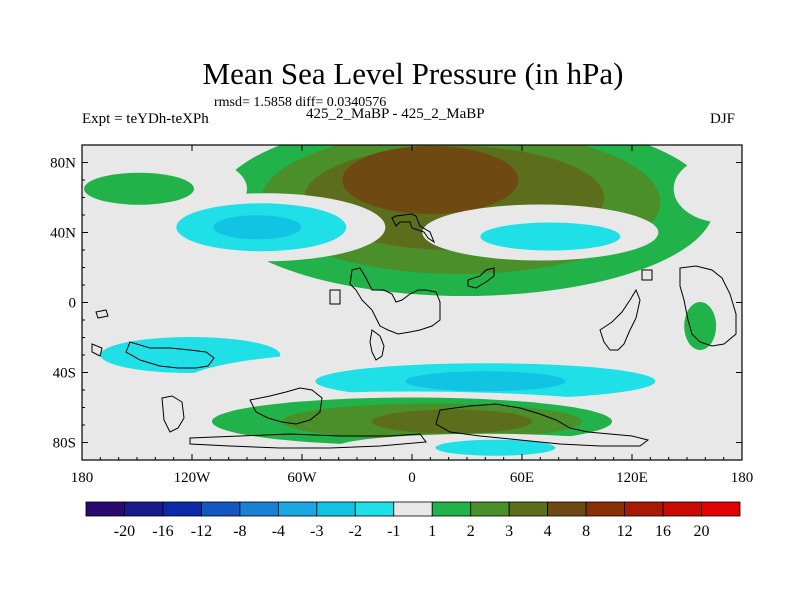 This screenshot has height=600, width=800. I want to click on colorbar-label: -1, so click(393, 531).